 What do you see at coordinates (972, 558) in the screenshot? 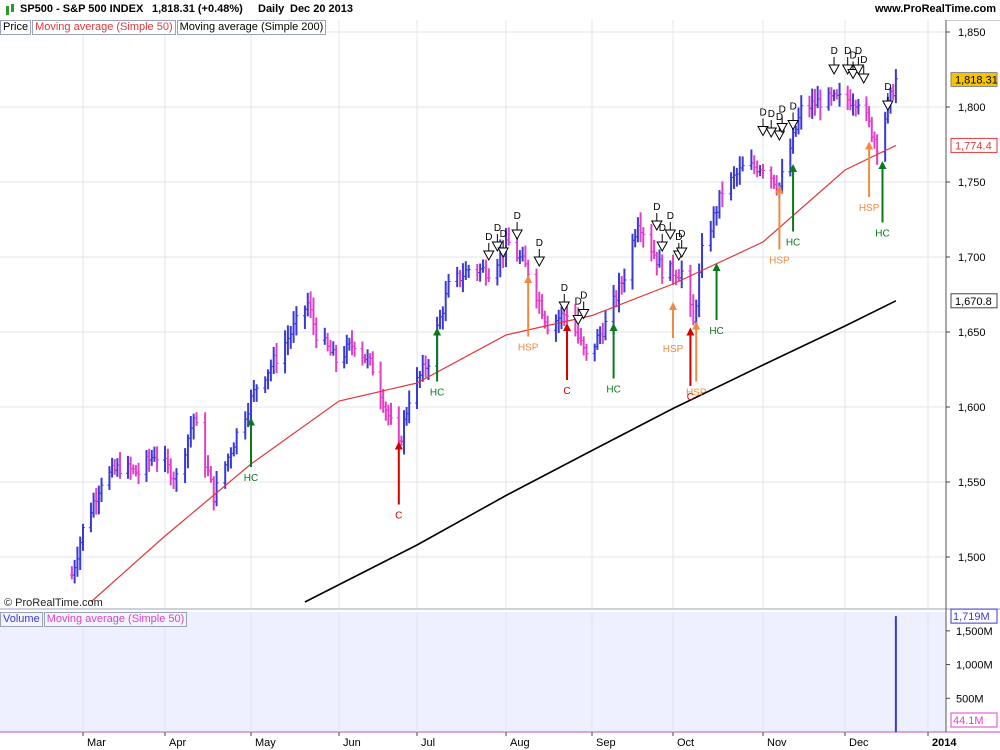
I see `y-tick-label: 1,500` at bounding box center [972, 558].